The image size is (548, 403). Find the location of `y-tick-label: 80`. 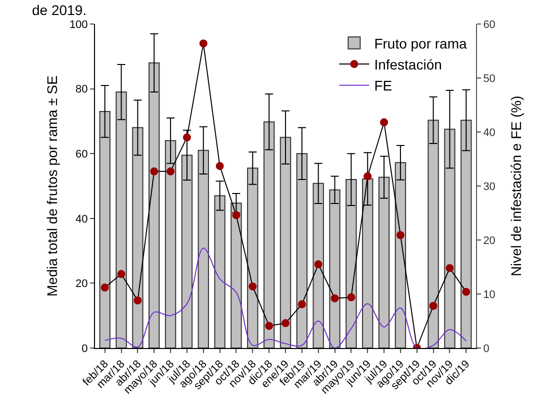

y-tick-label: 80 is located at coordinates (82, 90).